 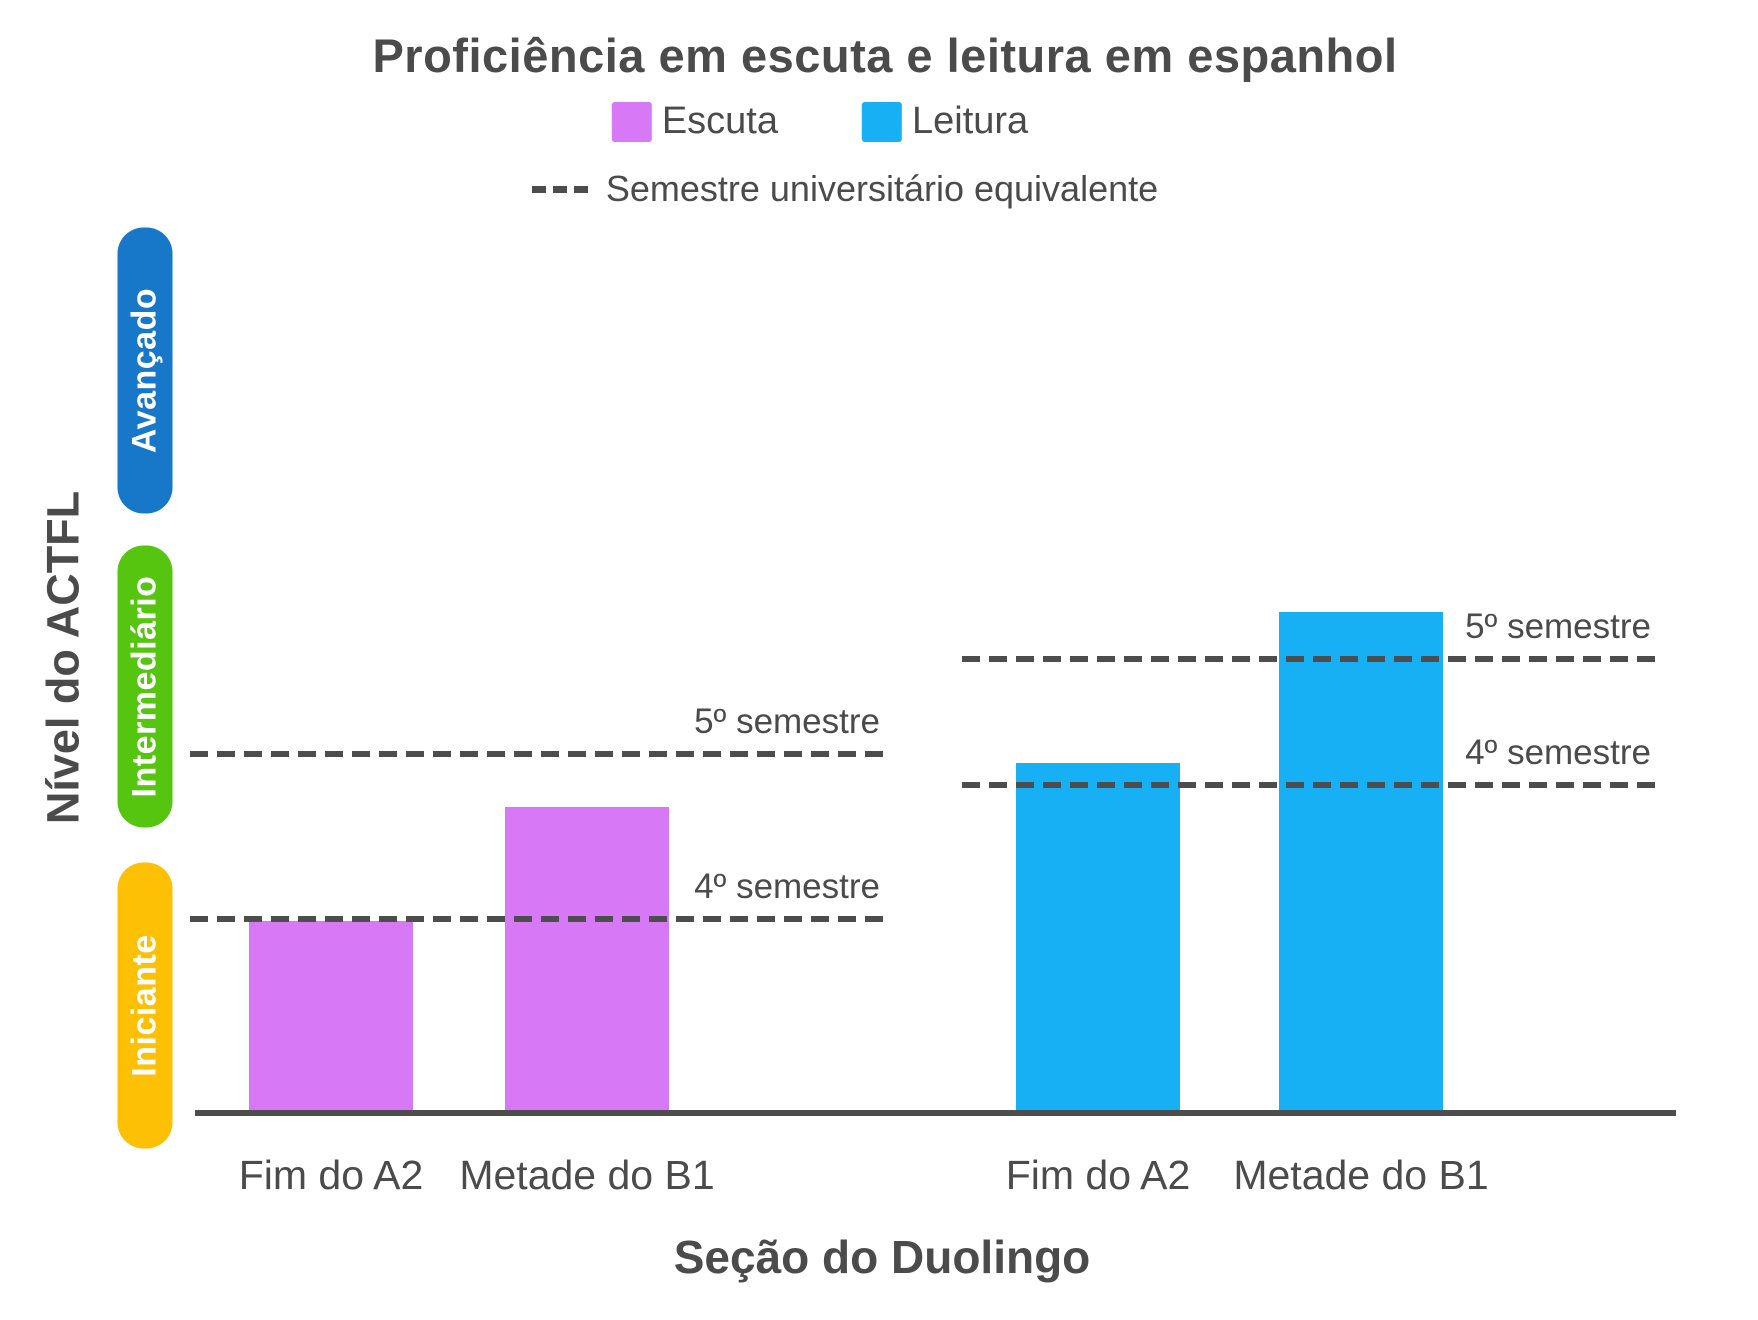 What do you see at coordinates (935, 1113) in the screenshot?
I see `x-axis-line` at bounding box center [935, 1113].